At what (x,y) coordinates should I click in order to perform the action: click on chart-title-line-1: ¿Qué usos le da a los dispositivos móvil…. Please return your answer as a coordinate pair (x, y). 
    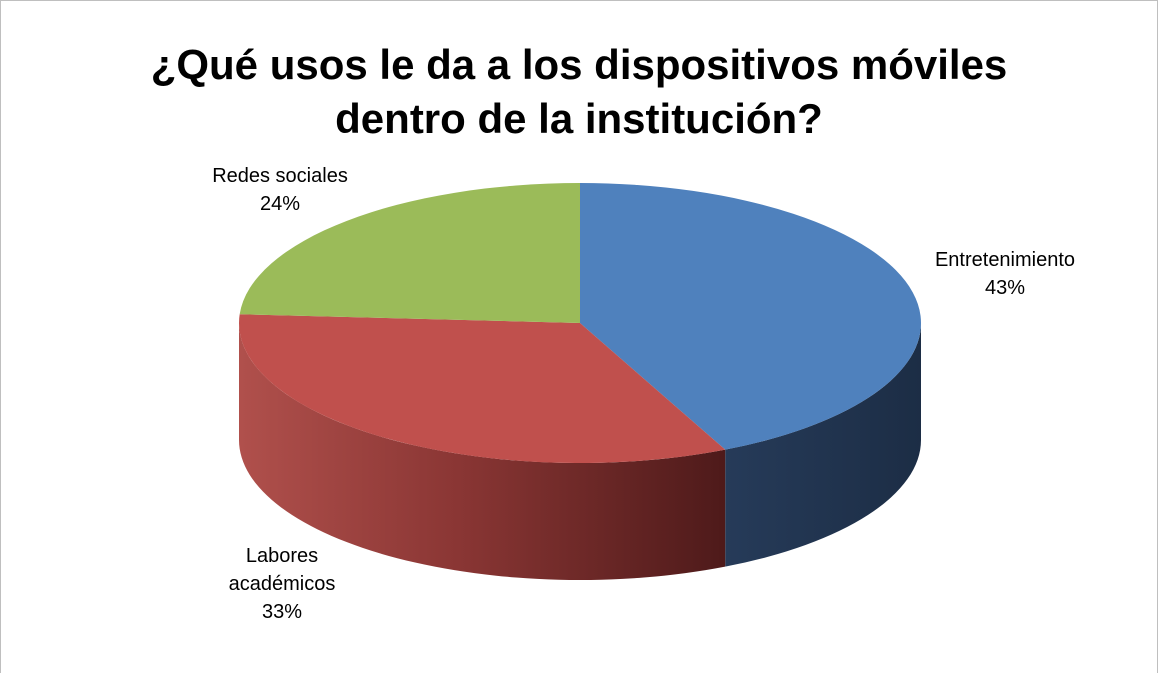
    Looking at the image, I should click on (579, 64).